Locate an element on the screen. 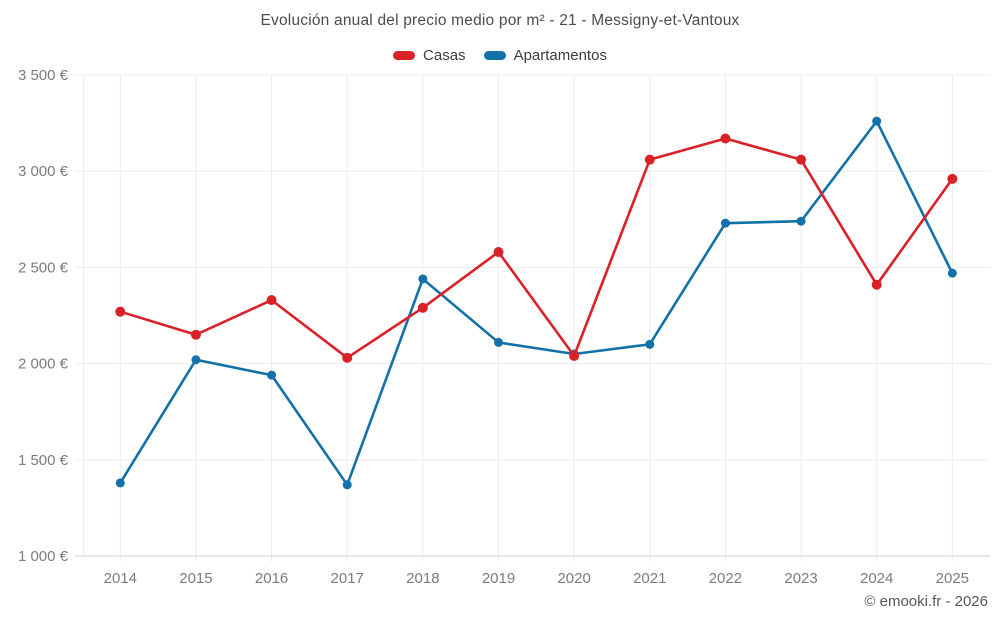 Image resolution: width=1000 pixels, height=625 pixels. data-point-casas-2022 is located at coordinates (725, 138).